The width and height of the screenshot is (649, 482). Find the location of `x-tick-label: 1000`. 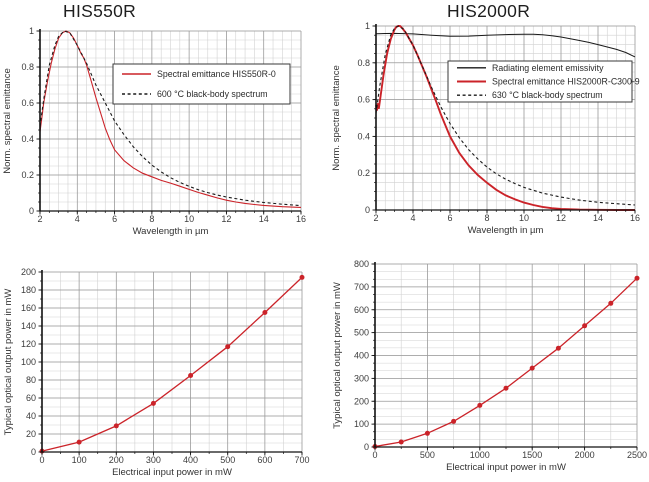

x-tick-label: 1000 is located at coordinates (480, 455).